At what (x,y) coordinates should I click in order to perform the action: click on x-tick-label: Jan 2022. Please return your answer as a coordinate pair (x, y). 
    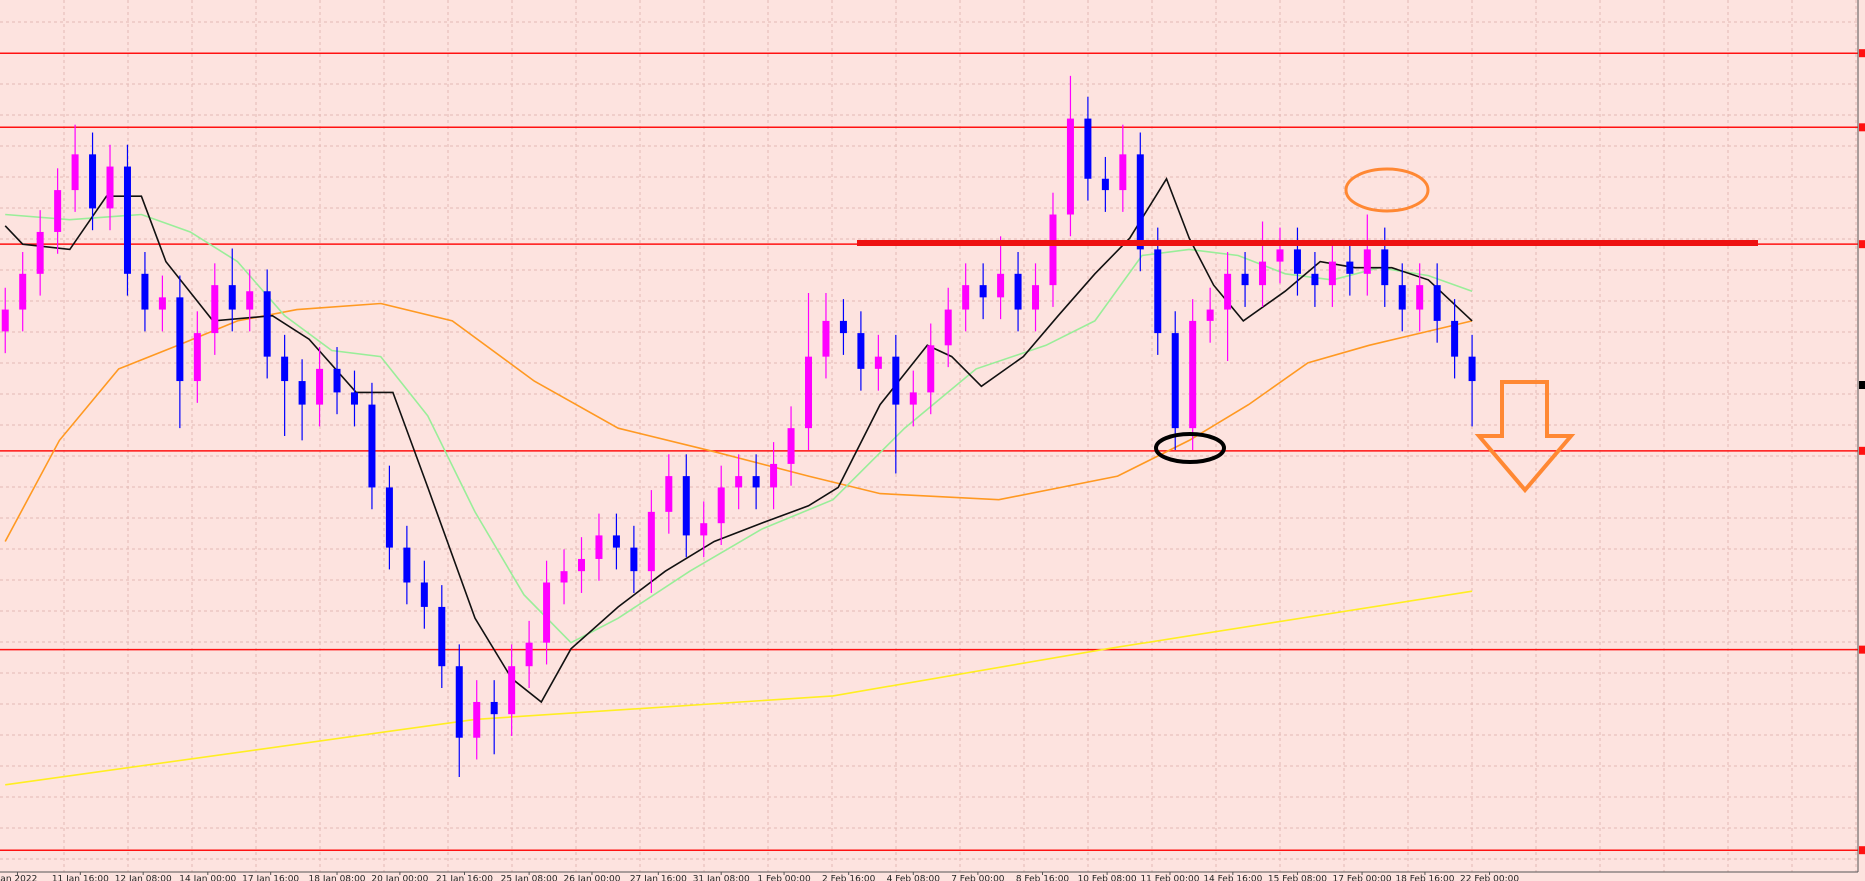
    Looking at the image, I should click on (18, 878).